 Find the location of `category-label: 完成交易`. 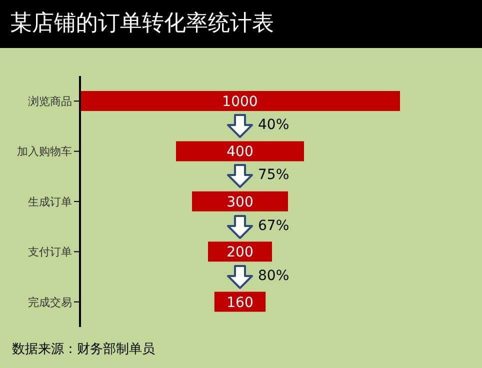

category-label: 完成交易 is located at coordinates (50, 302).